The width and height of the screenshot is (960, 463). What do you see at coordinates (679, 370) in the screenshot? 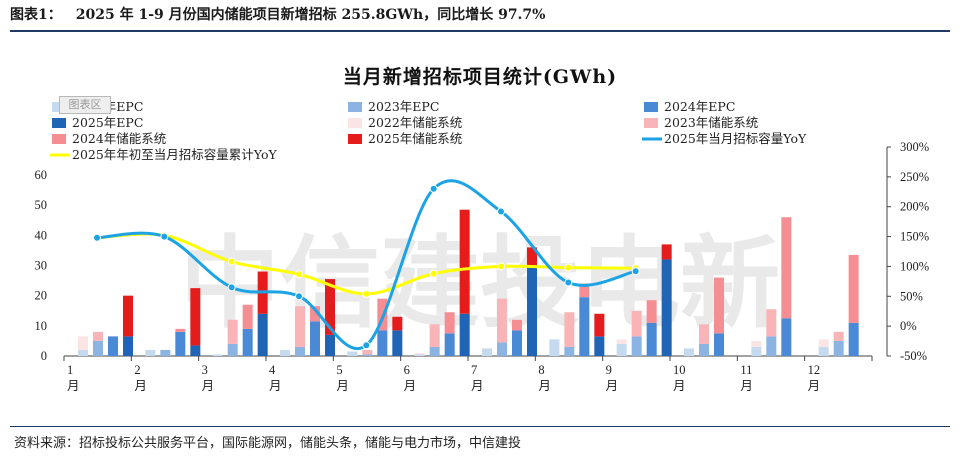
I see `x-tick-label: 10` at bounding box center [679, 370].